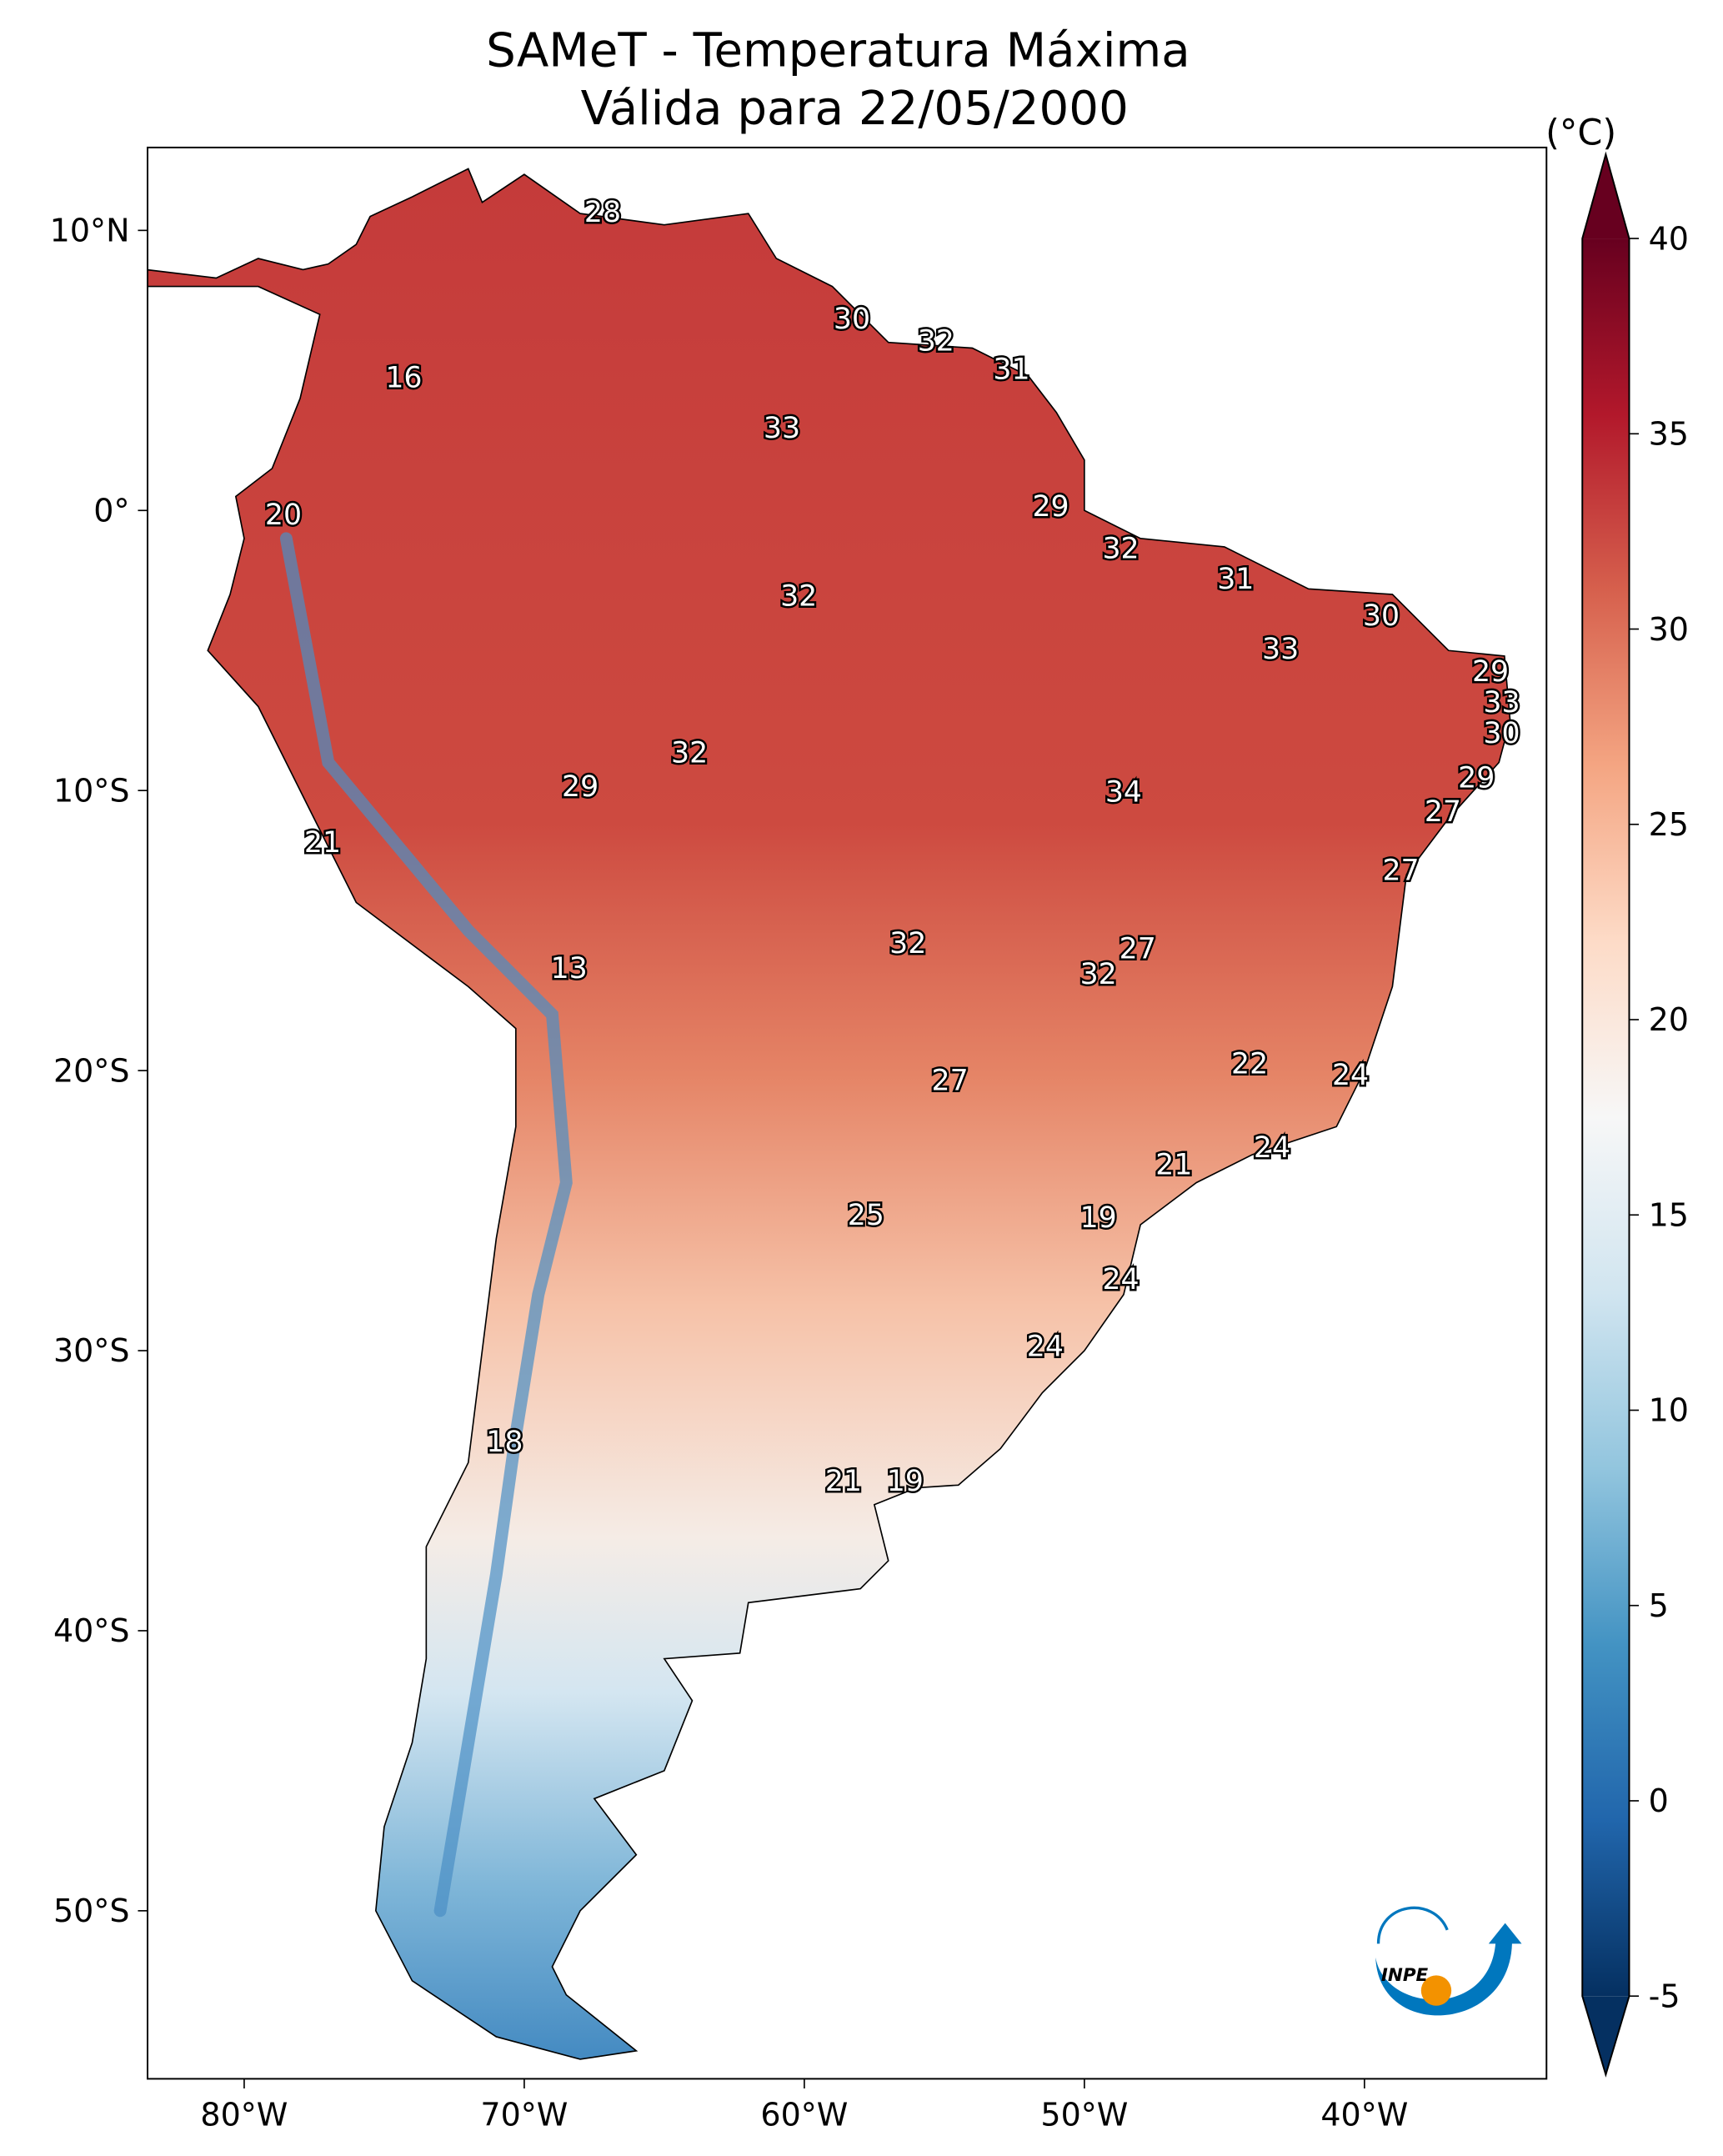 Image resolution: width=1723 pixels, height=2156 pixels. I want to click on lon-tick-label: 40°W, so click(1364, 2115).